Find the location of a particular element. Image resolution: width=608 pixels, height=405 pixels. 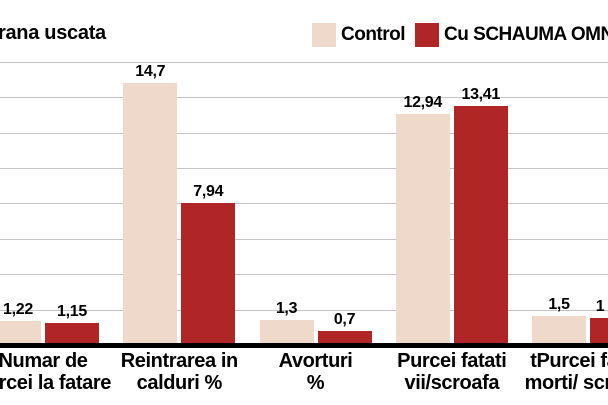

category-label: Reintrarea in calduri % is located at coordinates (179, 372).